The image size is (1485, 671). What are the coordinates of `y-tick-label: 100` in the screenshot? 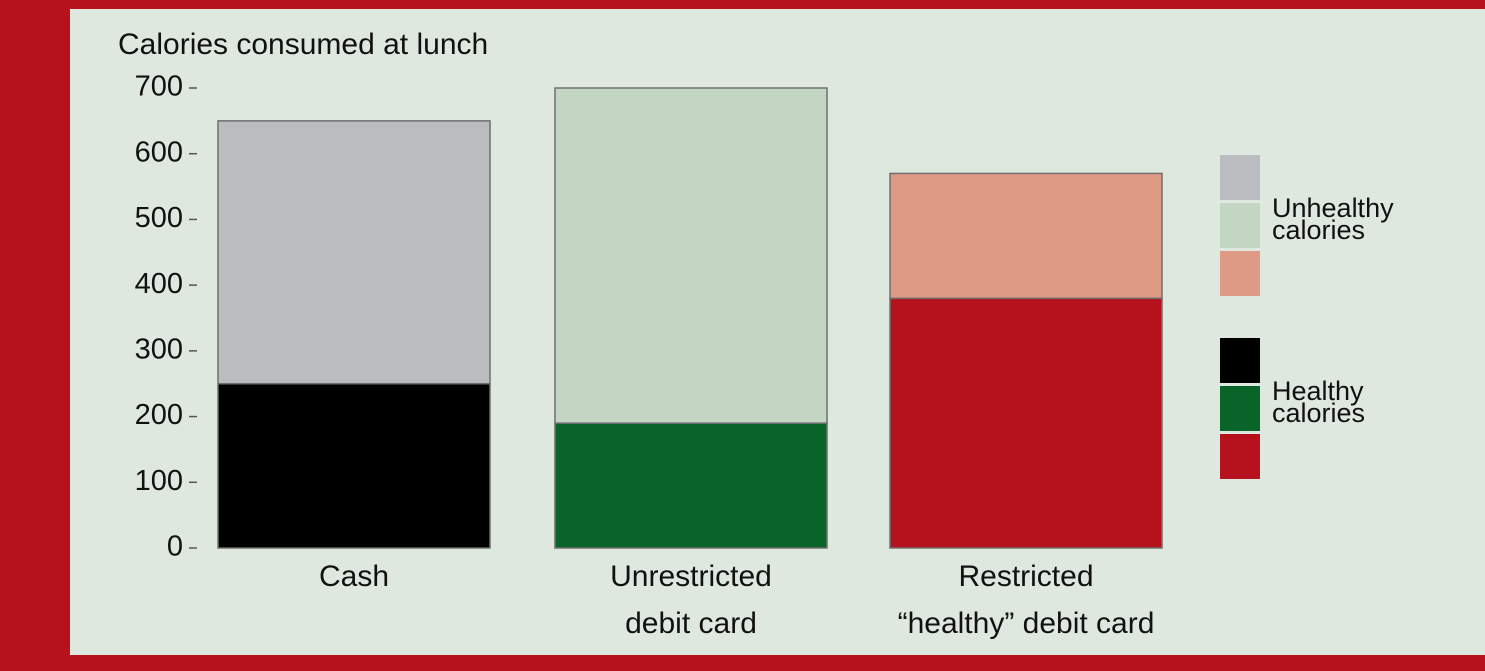 It's located at (159, 481).